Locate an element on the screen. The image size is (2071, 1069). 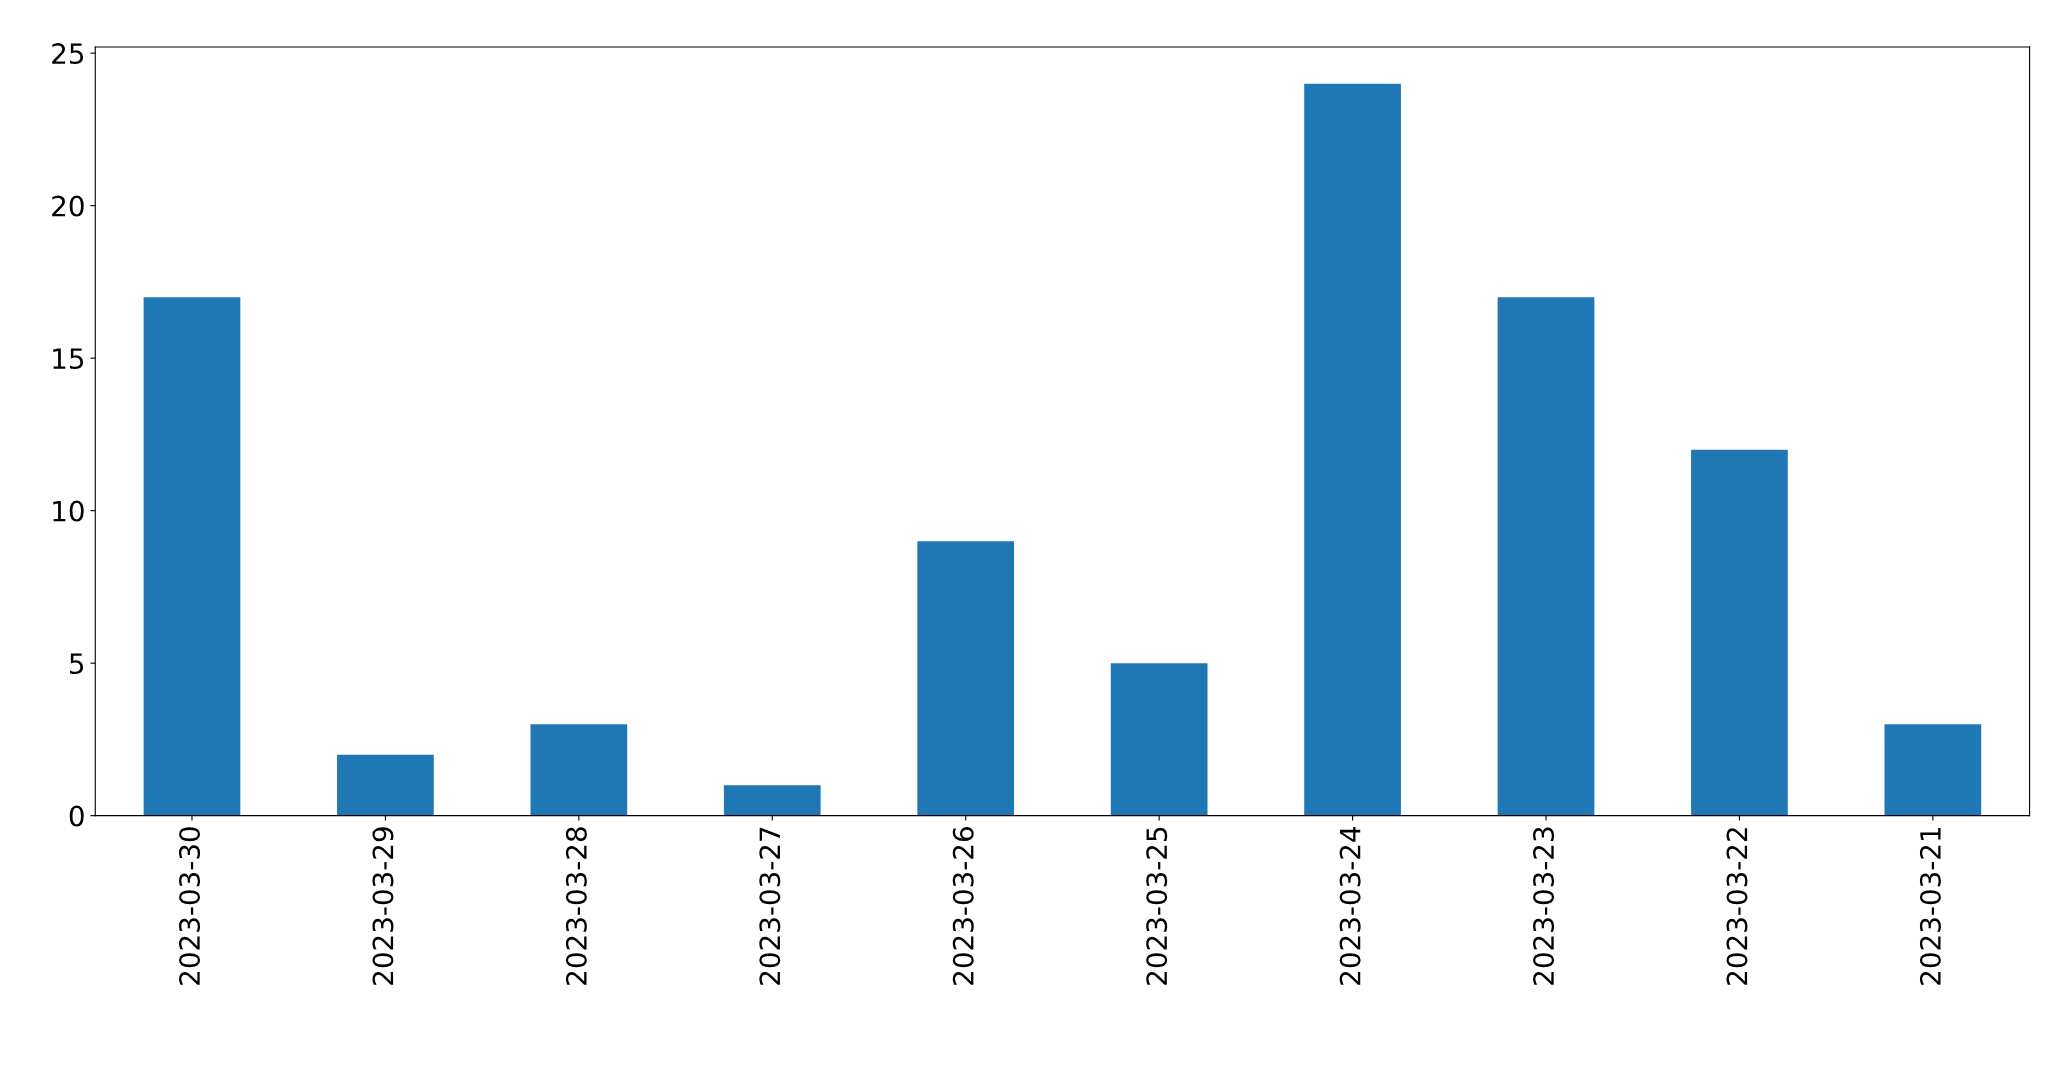
y-tick-label: 0 is located at coordinates (76, 816).